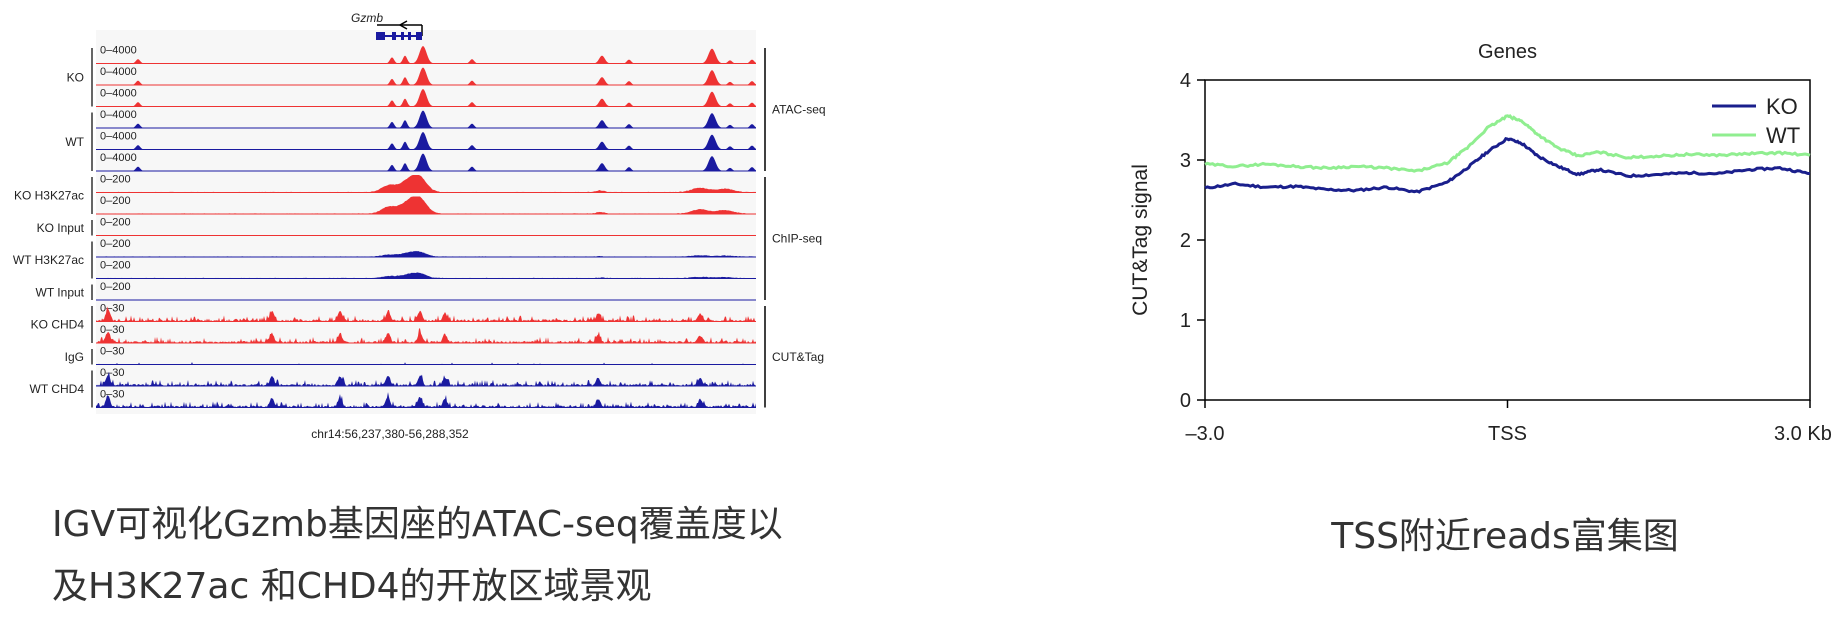 The height and width of the screenshot is (618, 1846). Describe the element at coordinates (417, 524) in the screenshot. I see `left-caption-line-1: IGV可视化Gzmb基因座的ATAC-seq覆盖度以` at that location.